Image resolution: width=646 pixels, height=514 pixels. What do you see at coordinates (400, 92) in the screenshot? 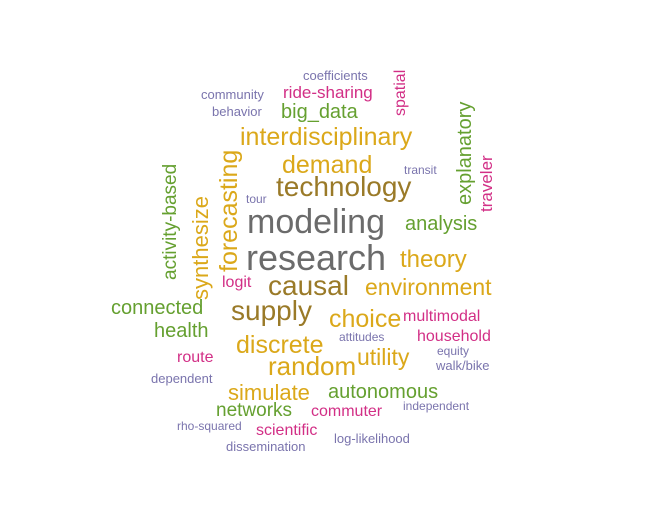
I see `word-spatial: spatial` at bounding box center [400, 92].